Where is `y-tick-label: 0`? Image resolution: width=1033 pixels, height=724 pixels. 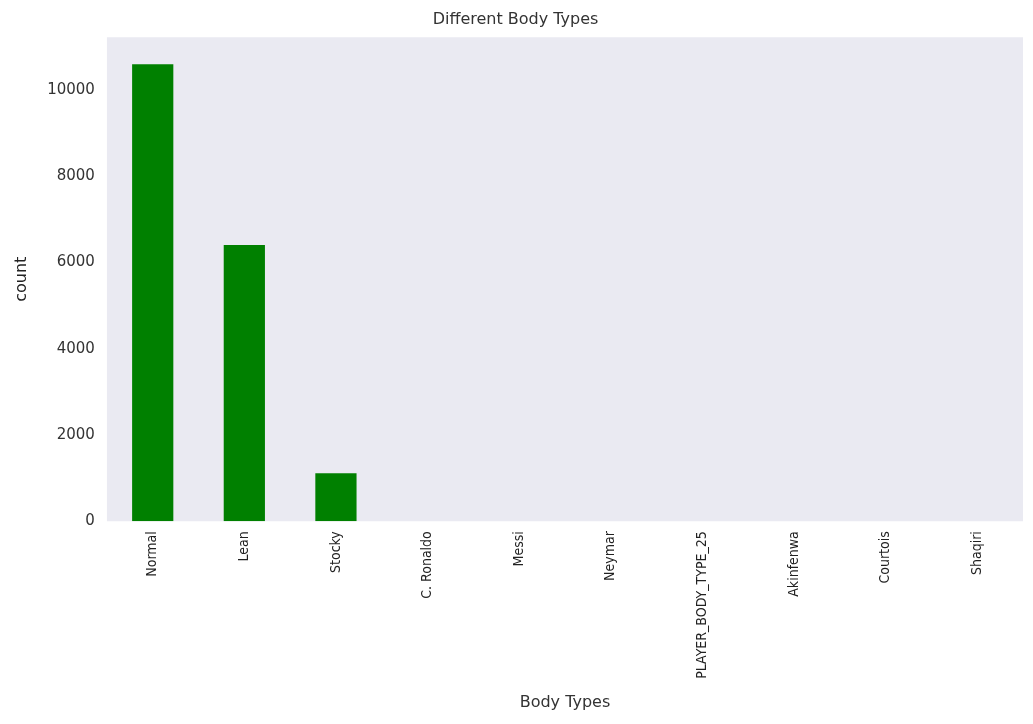 y-tick-label: 0 is located at coordinates (90, 520).